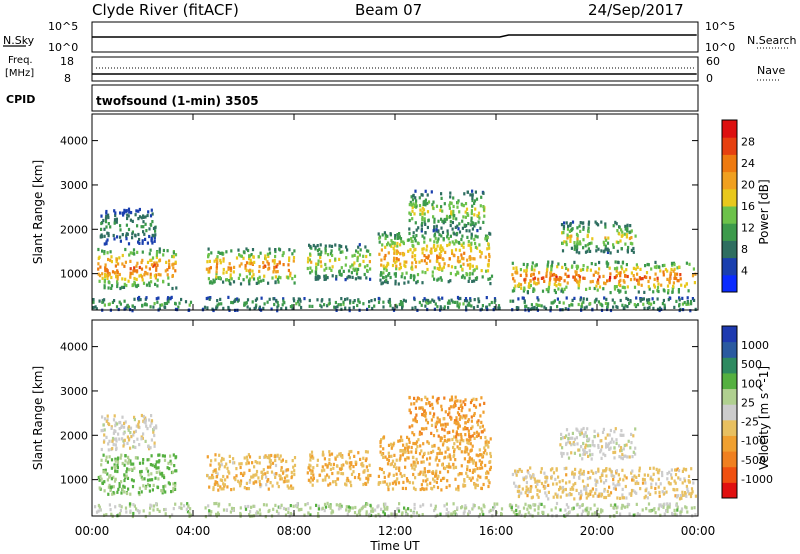  Describe the element at coordinates (177, 101) in the screenshot. I see `cpid-mode-text: twofsound (1-min) 3505` at that location.